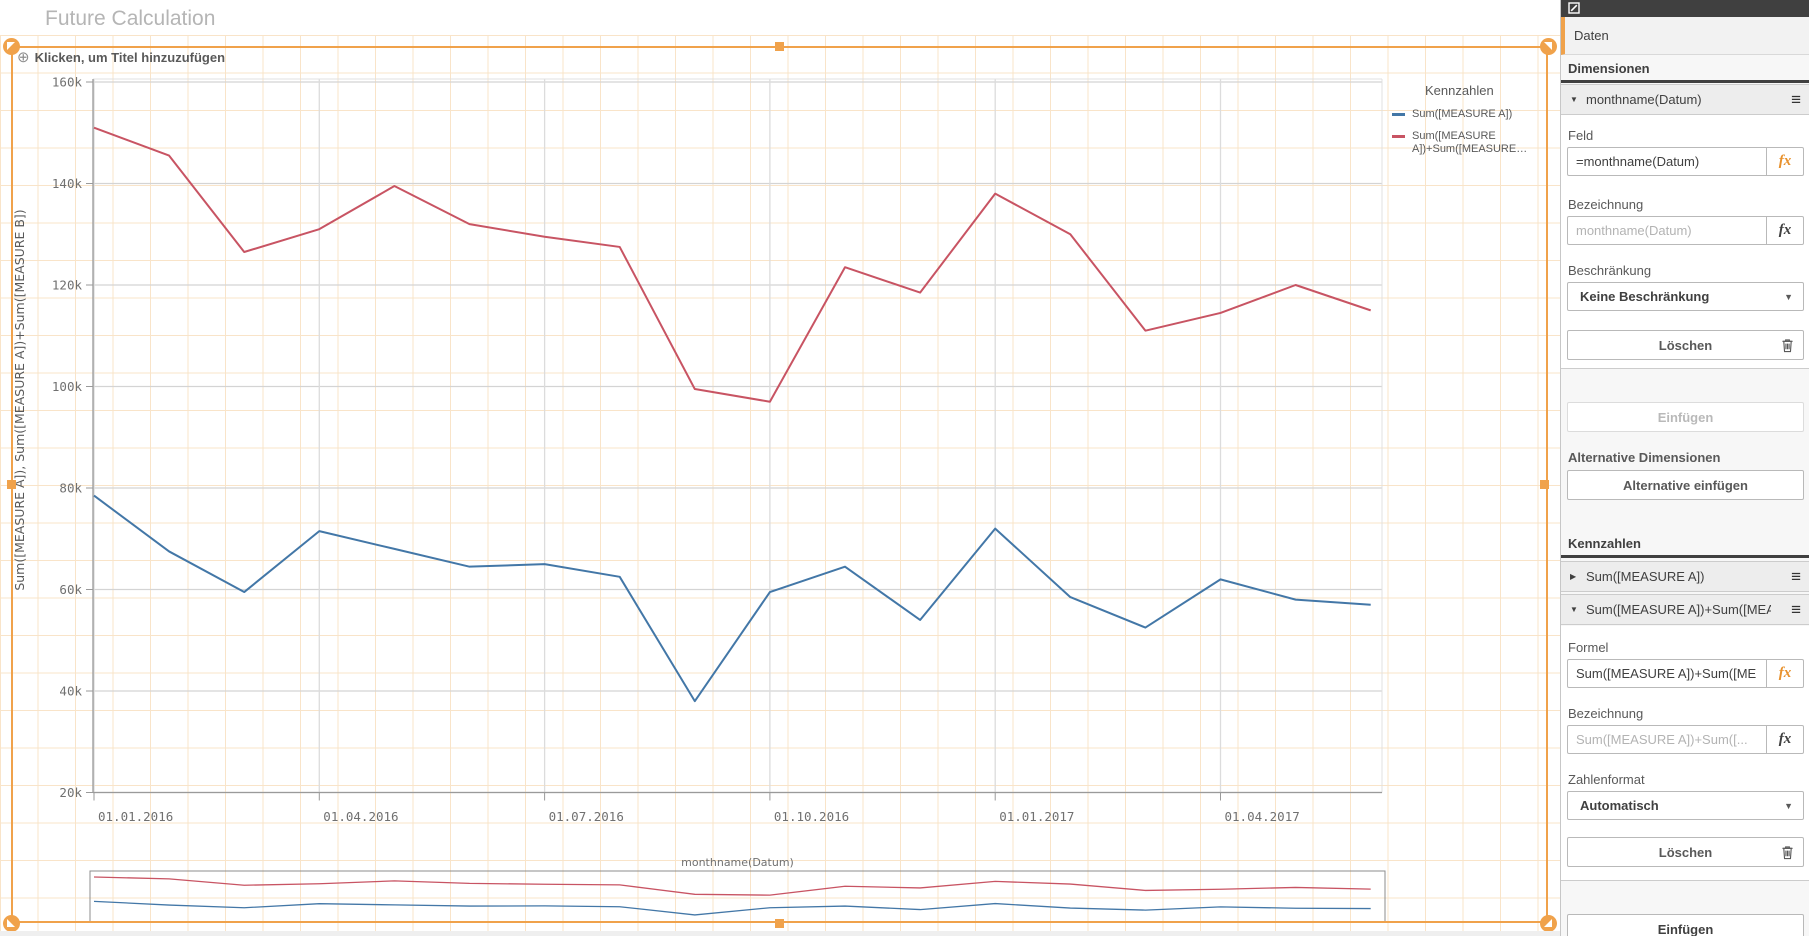  What do you see at coordinates (1685, 805) in the screenshot?
I see `zahlenformat-select: Automatisch ▼` at bounding box center [1685, 805].